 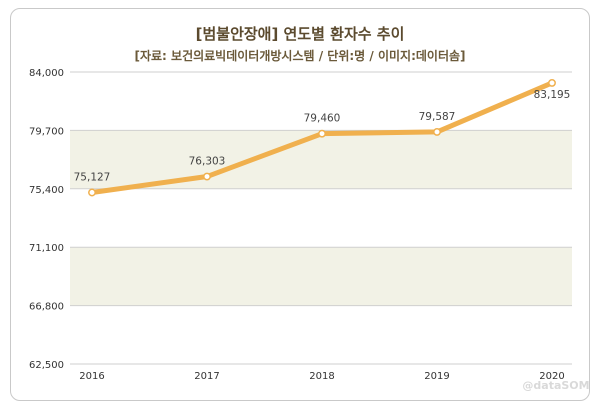 What do you see at coordinates (46, 307) in the screenshot?
I see `y-tick-label: 66,800` at bounding box center [46, 307].